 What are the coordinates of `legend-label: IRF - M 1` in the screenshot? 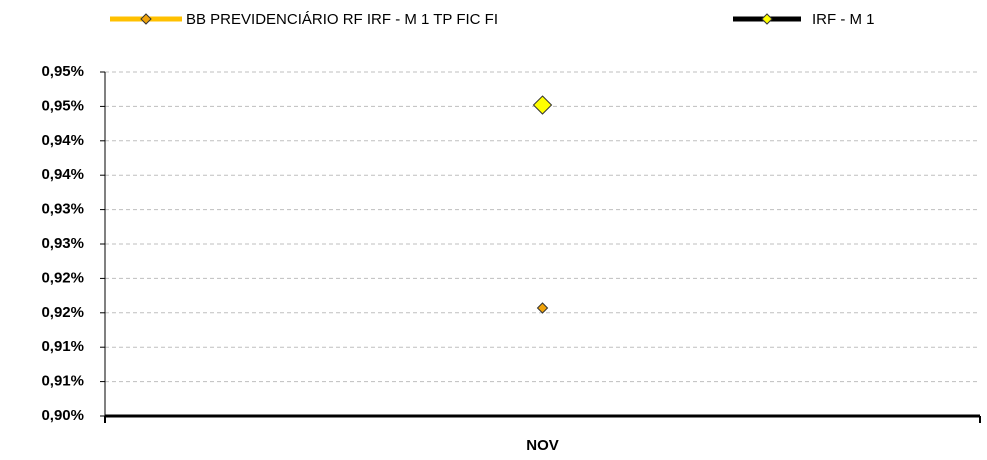 It's located at (843, 19).